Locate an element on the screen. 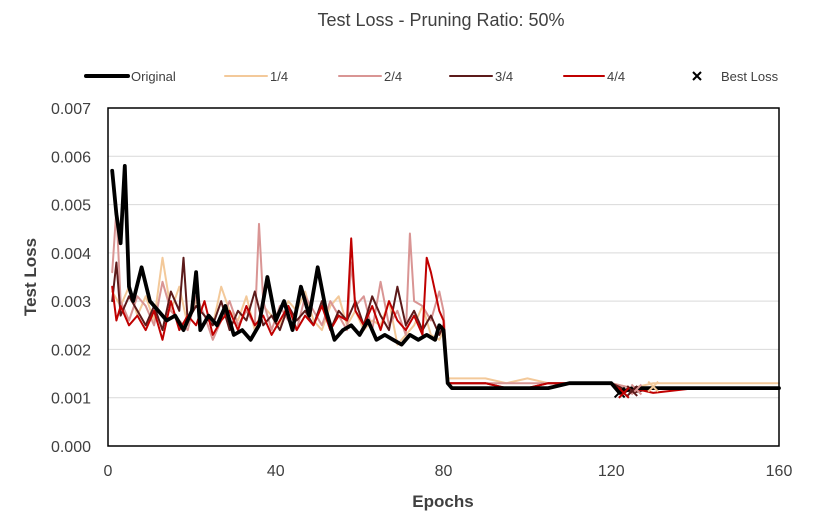 Image resolution: width=823 pixels, height=521 pixels. x-axis-ticks: 0 40 80 120 160 is located at coordinates (448, 471).